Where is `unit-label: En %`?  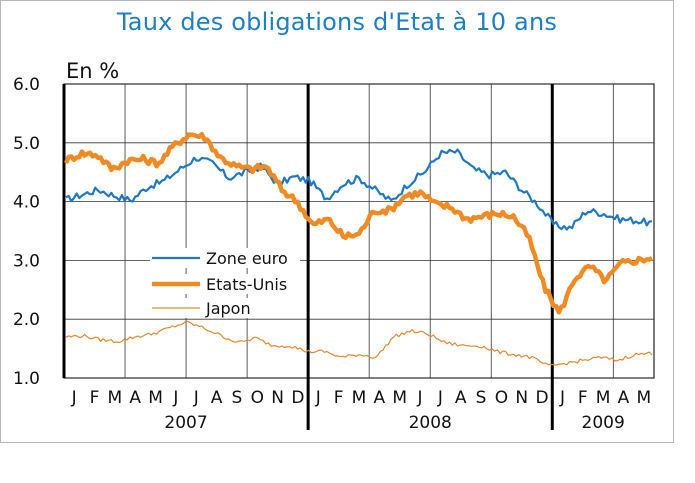 unit-label: En % is located at coordinates (92, 71).